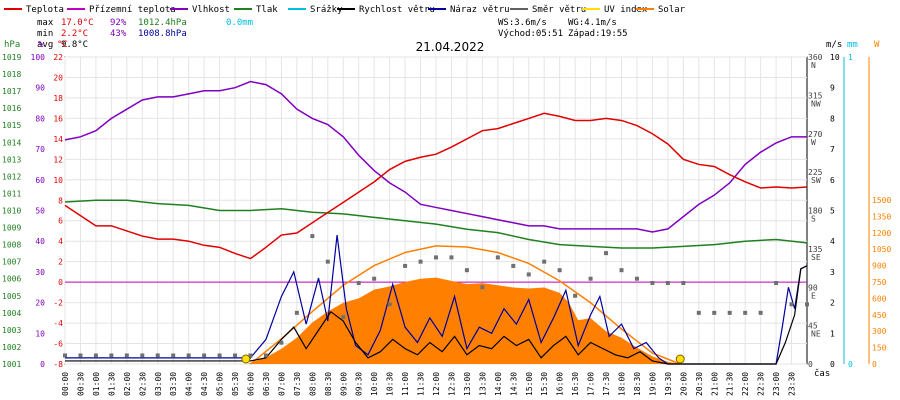 The width and height of the screenshot is (900, 400). What do you see at coordinates (142, 384) in the screenshot?
I see `axis-time-tick: 02:30` at bounding box center [142, 384].